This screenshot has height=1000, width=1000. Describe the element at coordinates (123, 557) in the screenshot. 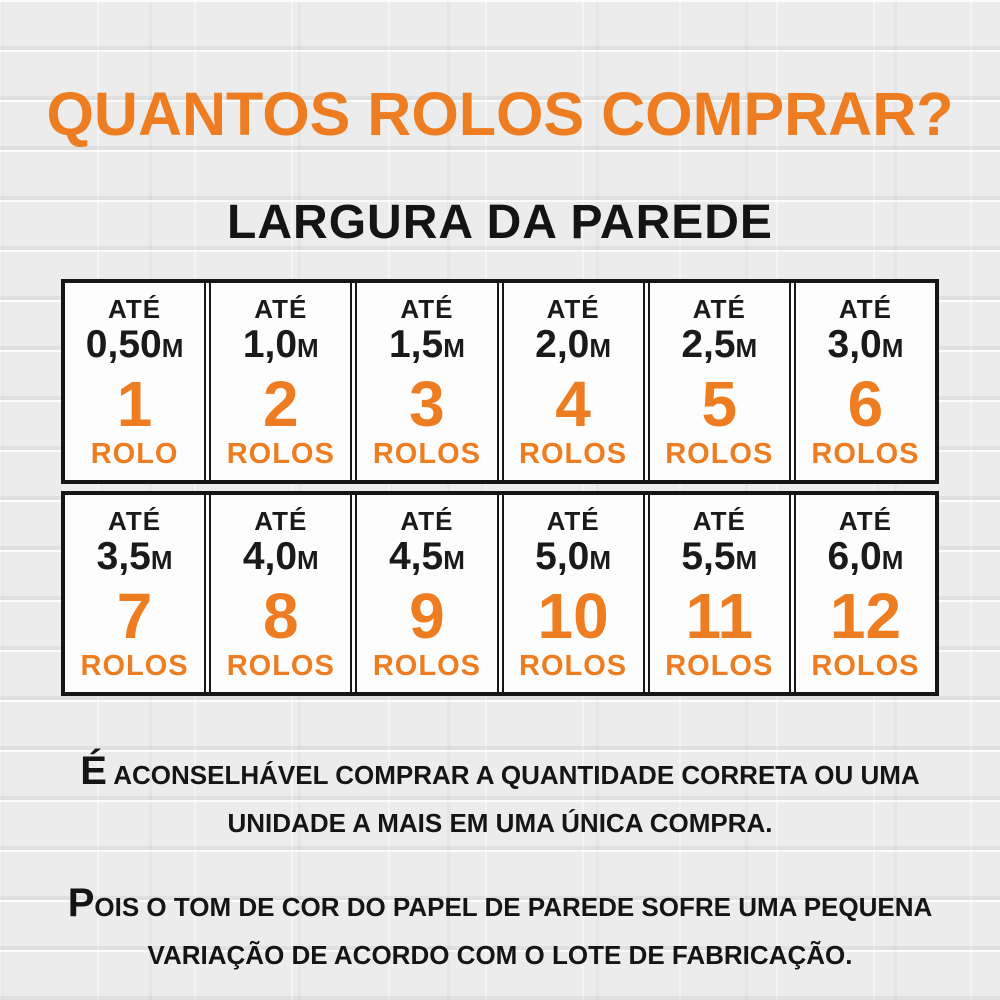

I see `width-number: 3,5` at that location.